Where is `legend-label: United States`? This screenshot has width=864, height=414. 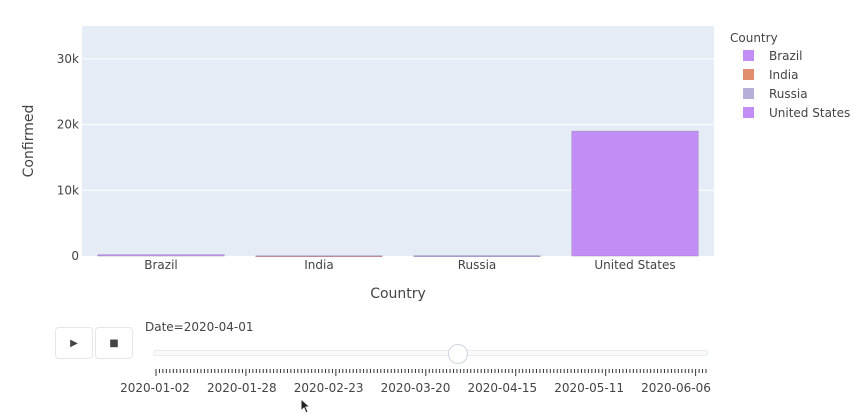 legend-label: United States is located at coordinates (809, 113).